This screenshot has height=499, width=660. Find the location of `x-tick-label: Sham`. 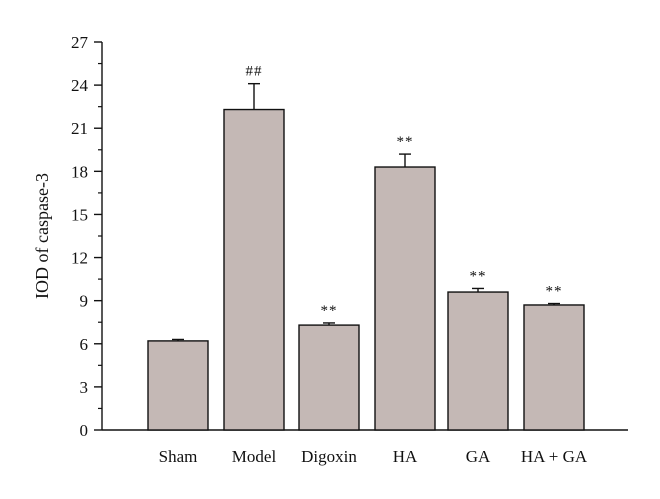

x-tick-label: Sham is located at coordinates (178, 456).